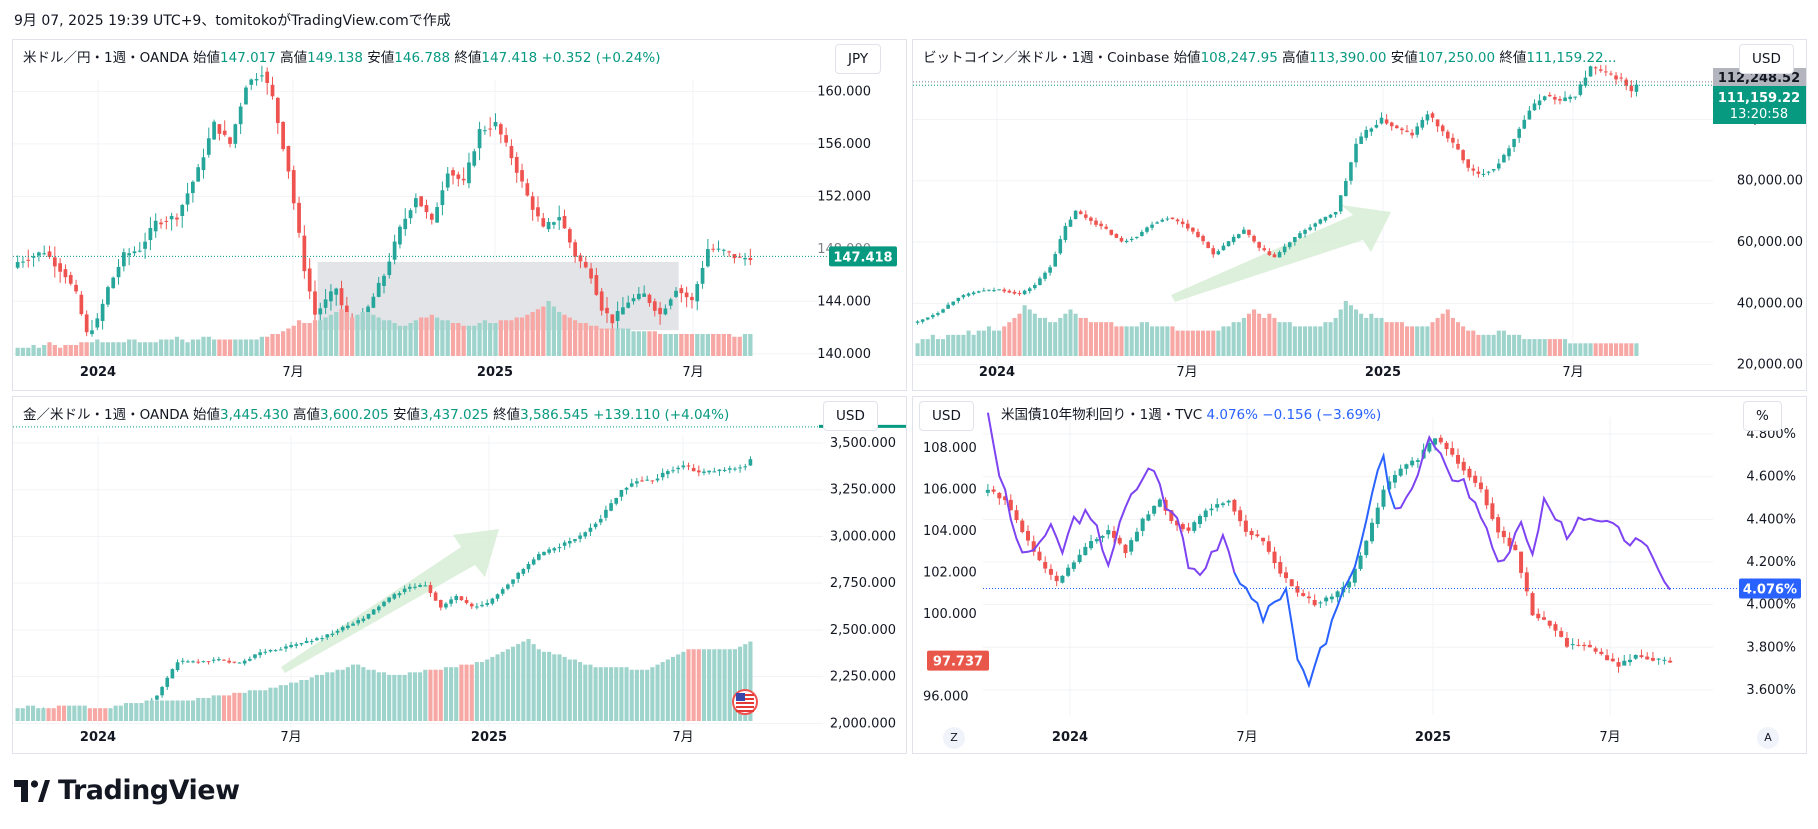 The width and height of the screenshot is (1818, 829). Describe the element at coordinates (950, 448) in the screenshot. I see `price-axis-tick: 108.000` at that location.